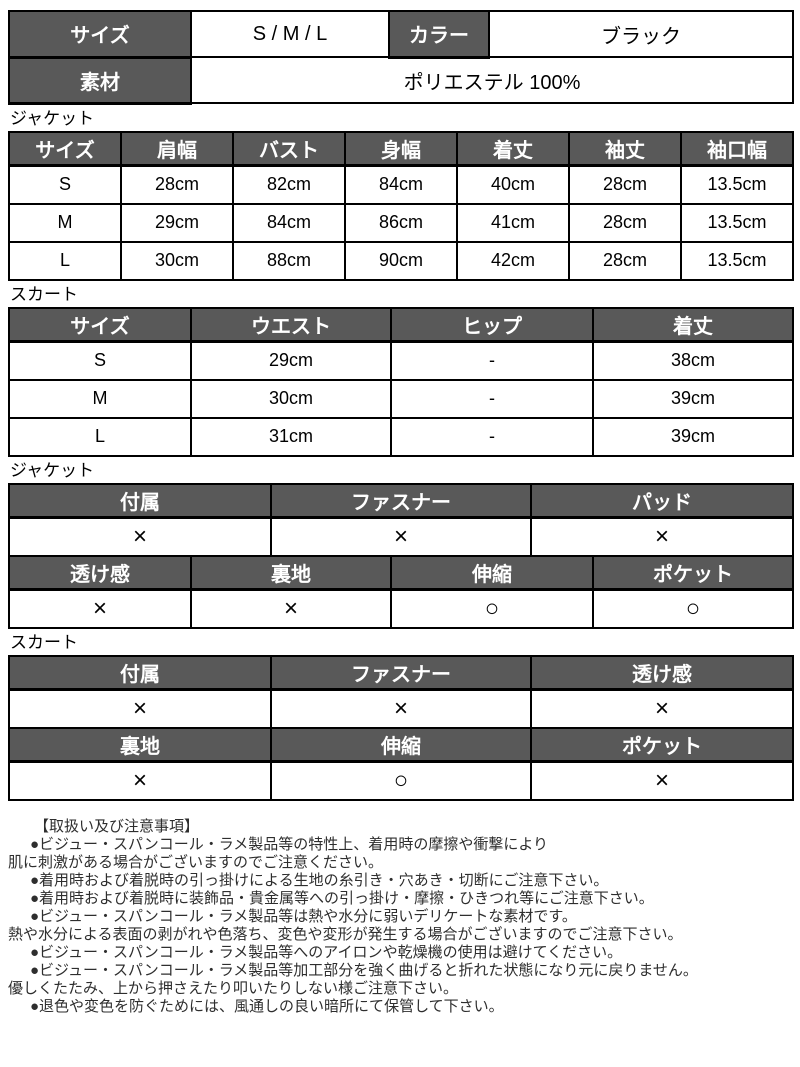 The height and width of the screenshot is (1067, 800). Describe the element at coordinates (291, 436) in the screenshot. I see `table-cell: 31cm` at that location.